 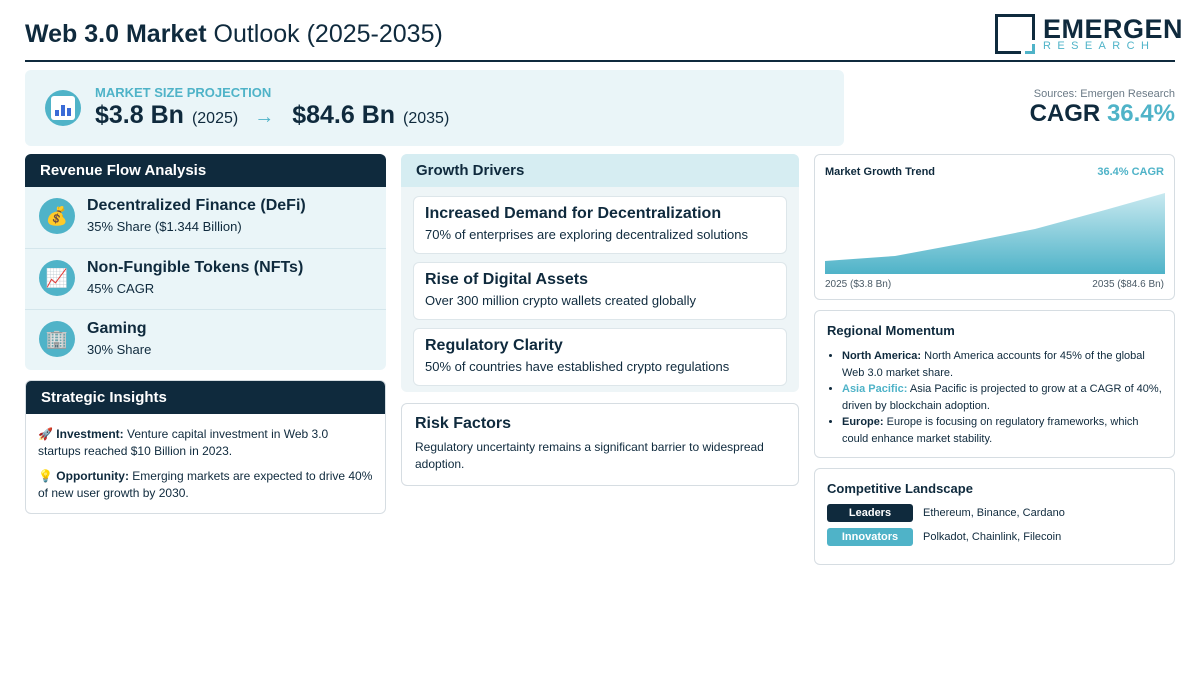 I want to click on driver-heading: Increased Demand for Decentralization, so click(x=573, y=213).